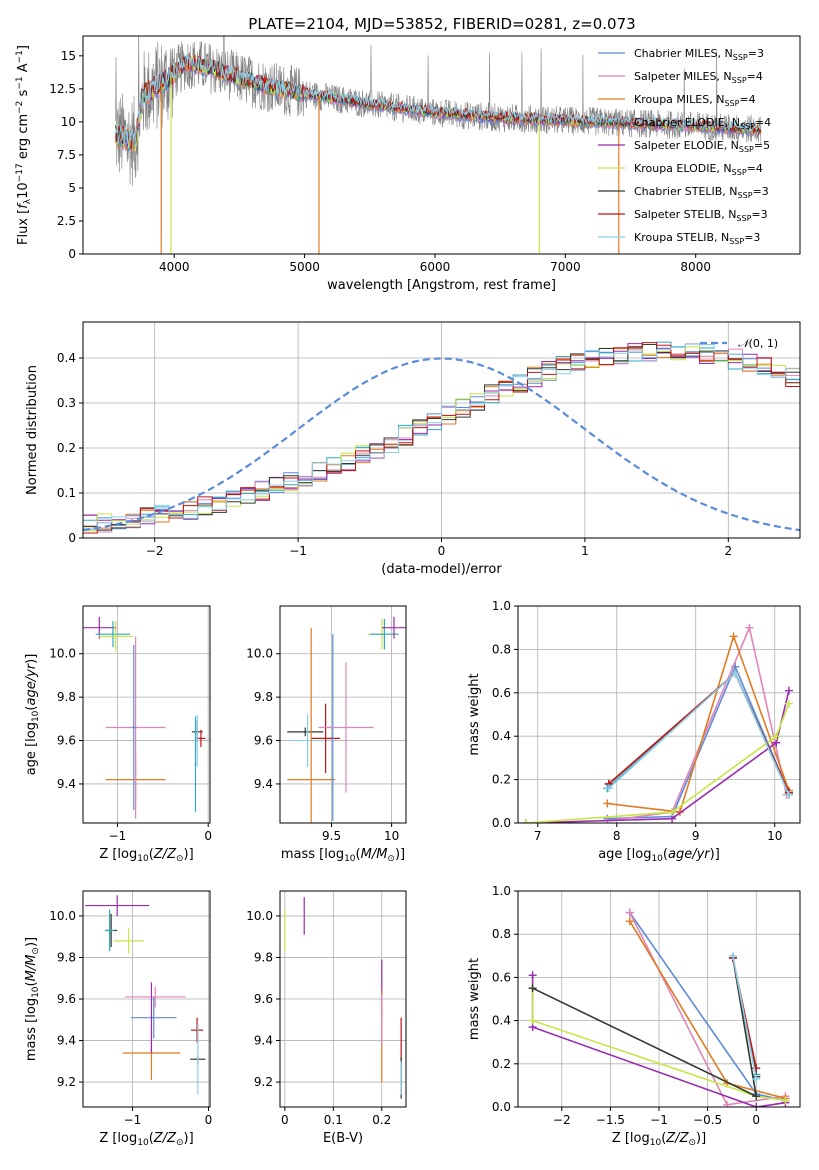 The height and width of the screenshot is (1170, 819). I want to click on spectrum-plot-area, so click(438, 145).